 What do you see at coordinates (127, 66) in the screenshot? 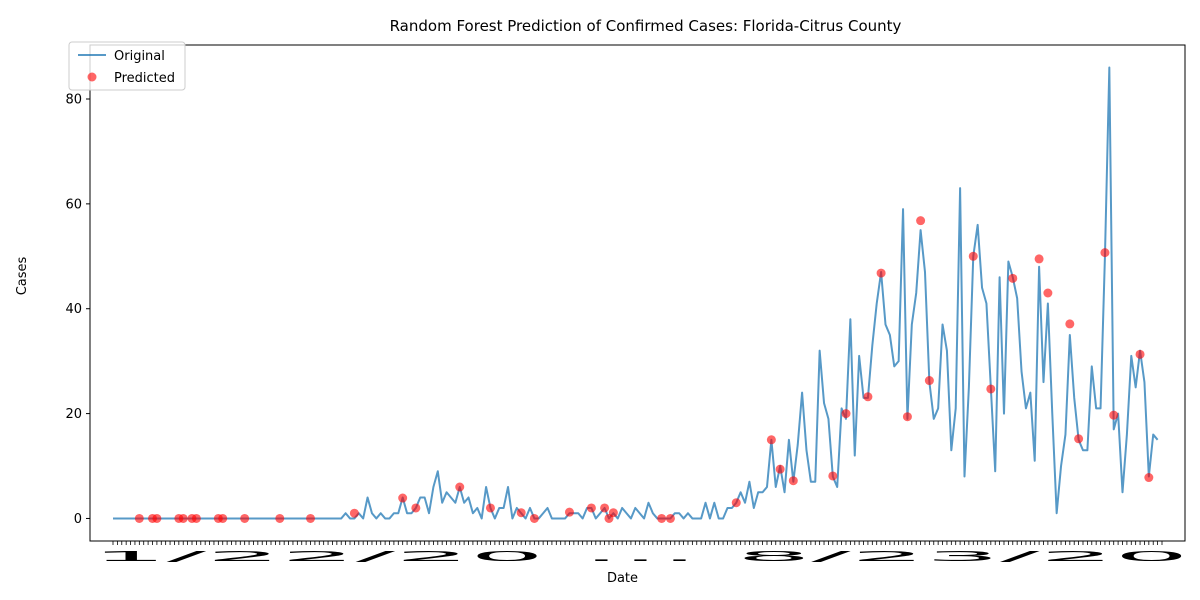
I see `legend: Original Predicted` at bounding box center [127, 66].